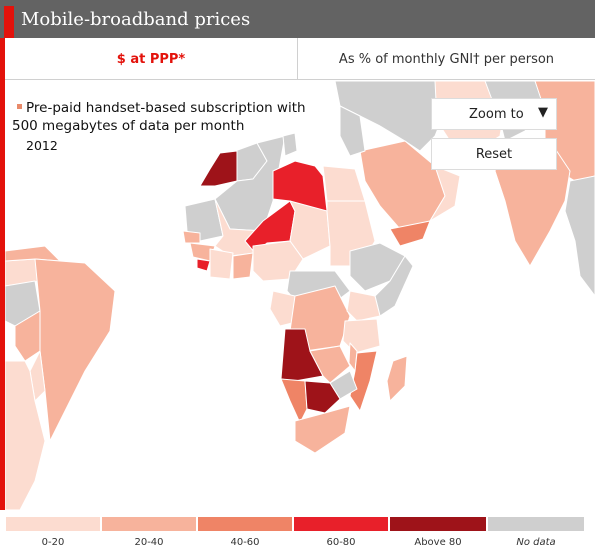  Describe the element at coordinates (330, 364) in the screenshot. I see `region-zambia` at that location.